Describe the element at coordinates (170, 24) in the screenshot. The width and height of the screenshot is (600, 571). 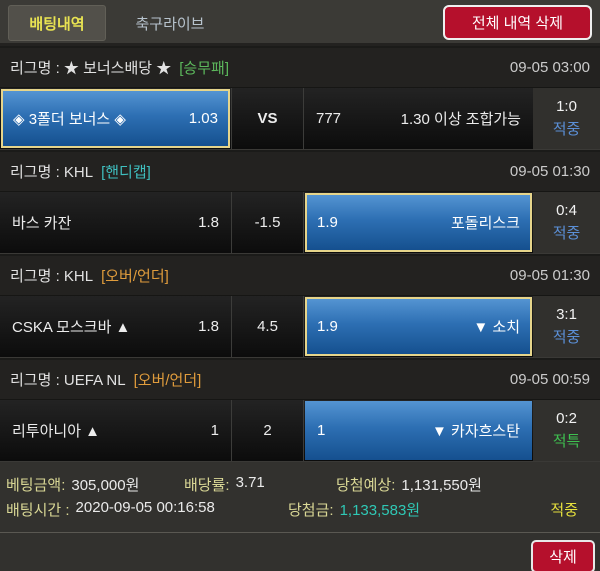
I see `tab-soccer-live: 축구라이브` at that location.